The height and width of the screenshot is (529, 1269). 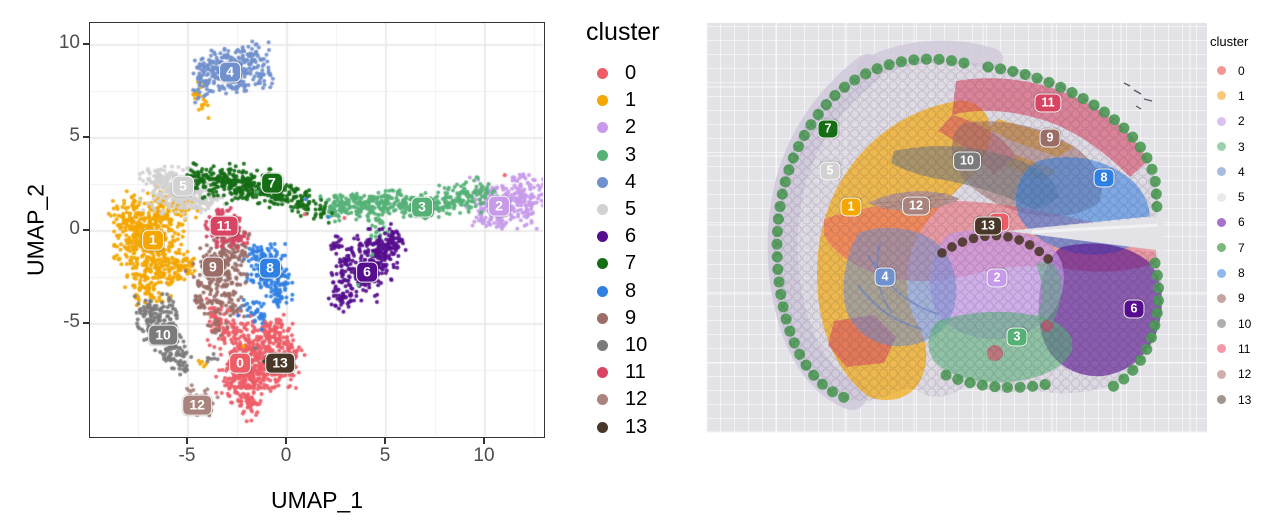 I want to click on legend-item-cluster-2: 2, so click(x=1230, y=121).